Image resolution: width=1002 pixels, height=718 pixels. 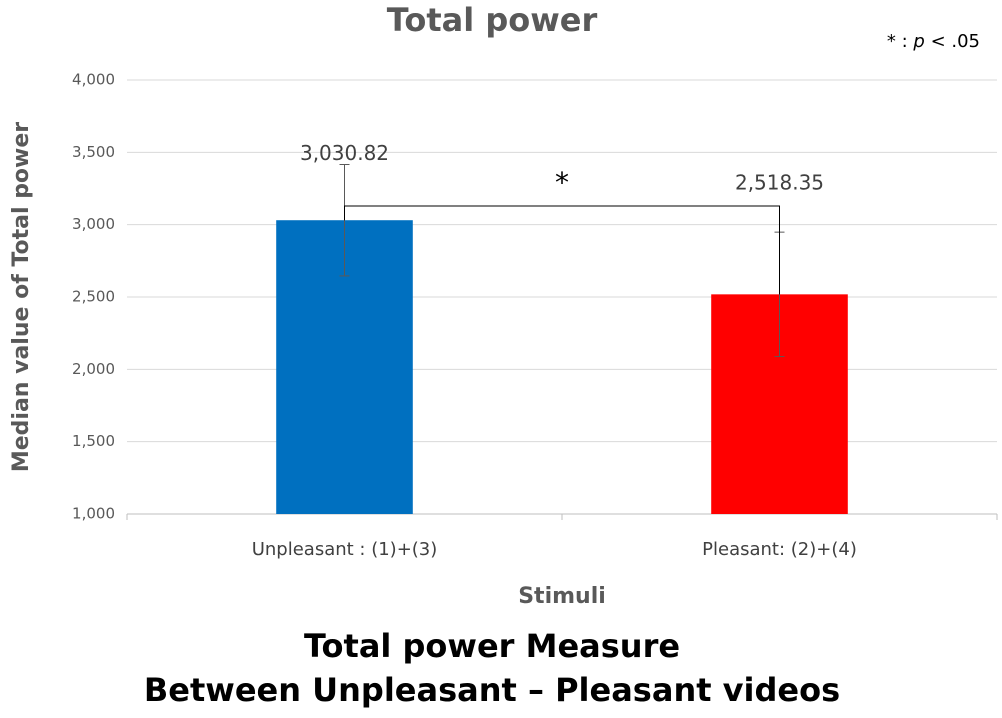 What do you see at coordinates (93, 514) in the screenshot?
I see `y-tick-label: 1,000` at bounding box center [93, 514].